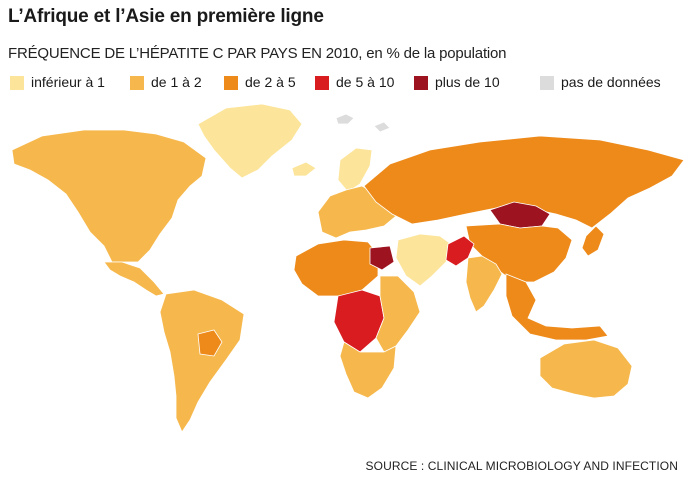 This screenshot has height=482, width=688. I want to click on region-greenland, so click(250, 141).